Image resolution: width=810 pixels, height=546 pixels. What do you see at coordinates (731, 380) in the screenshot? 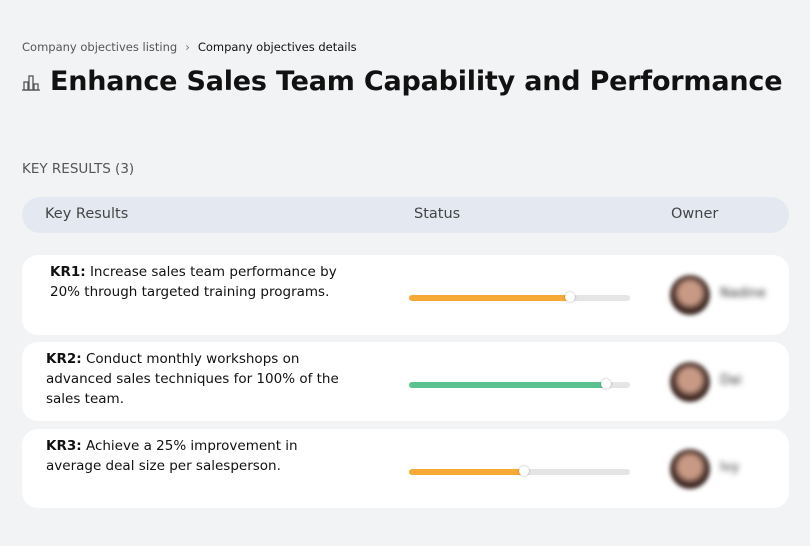
I see `owner-name: Dai` at bounding box center [731, 380].